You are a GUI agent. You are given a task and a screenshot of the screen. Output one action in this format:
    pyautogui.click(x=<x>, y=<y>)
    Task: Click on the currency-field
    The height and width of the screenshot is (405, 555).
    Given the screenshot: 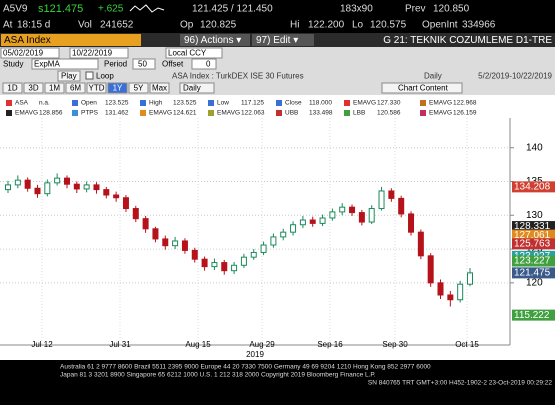 What is the action you would take?
    pyautogui.click(x=194, y=53)
    